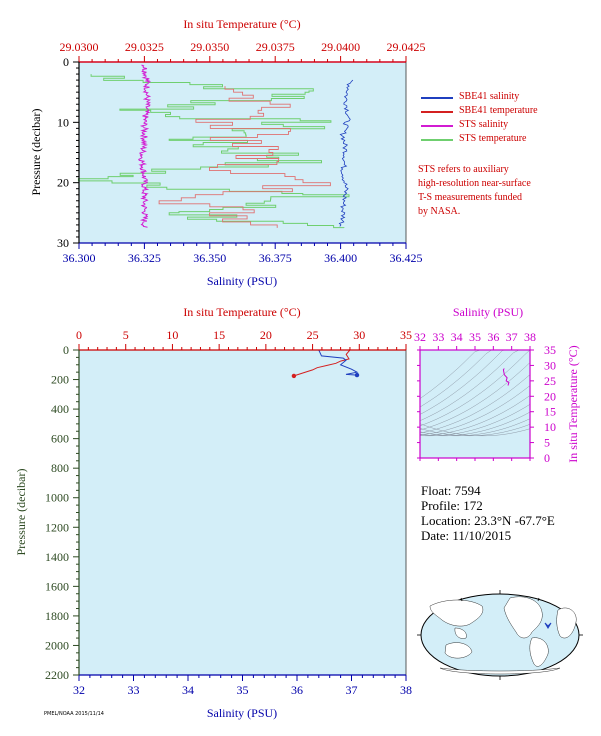 Image resolution: width=601 pixels, height=736 pixels. What do you see at coordinates (406, 690) in the screenshot?
I see `bottom-salinity-tick-label: 38` at bounding box center [406, 690].